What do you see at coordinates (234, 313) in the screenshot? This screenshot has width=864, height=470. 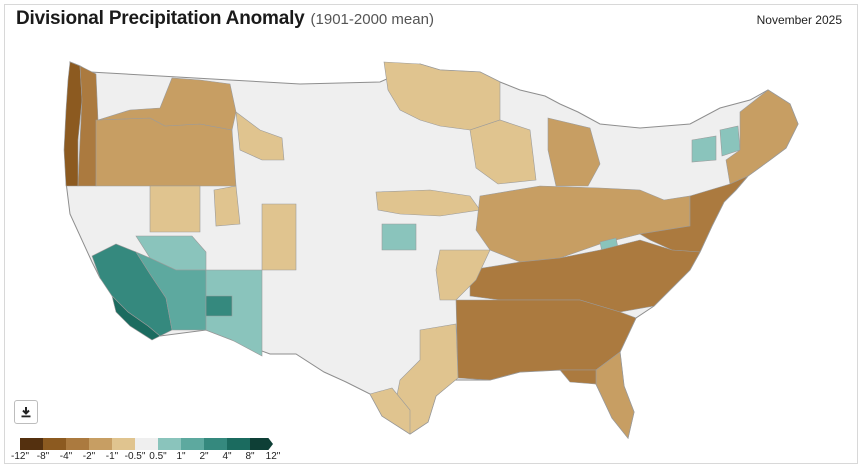 I see `region-arizona` at bounding box center [234, 313].